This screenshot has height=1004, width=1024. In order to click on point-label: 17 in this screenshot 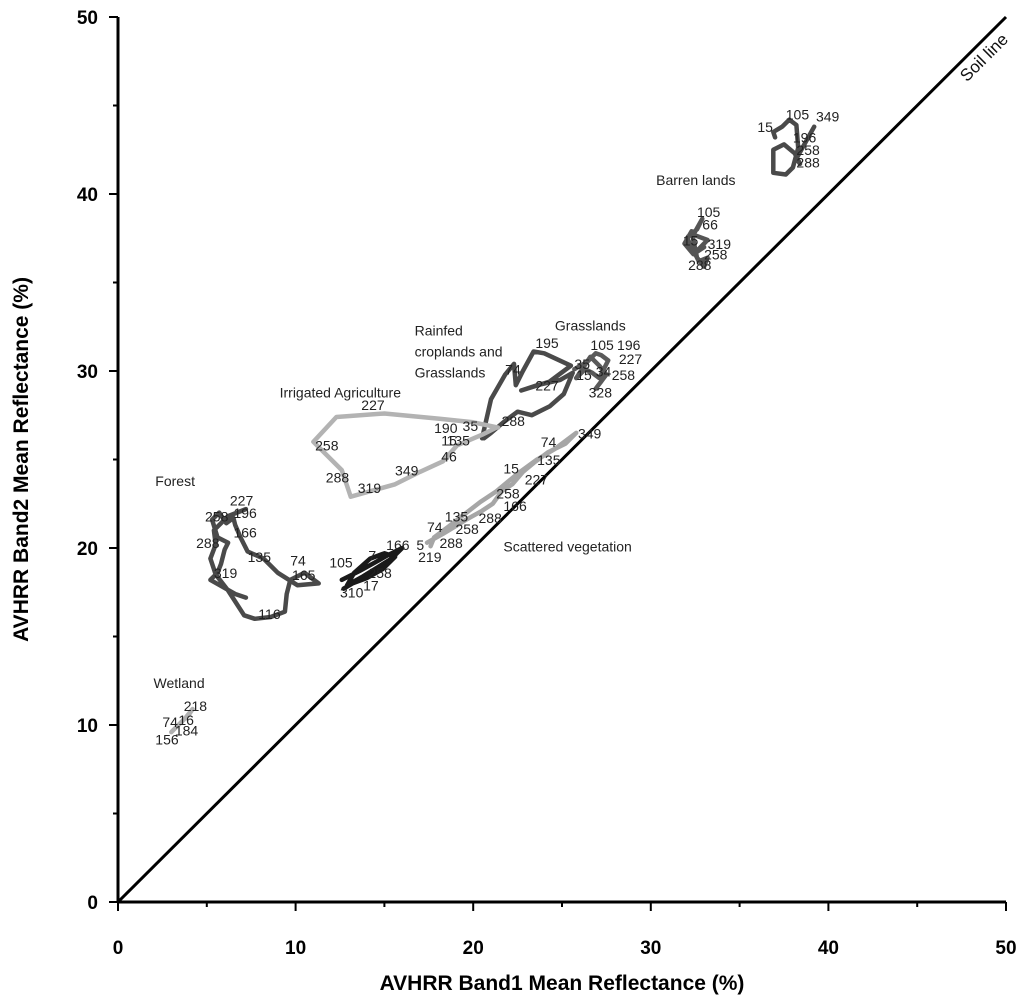, I will do `click(371, 585)`.